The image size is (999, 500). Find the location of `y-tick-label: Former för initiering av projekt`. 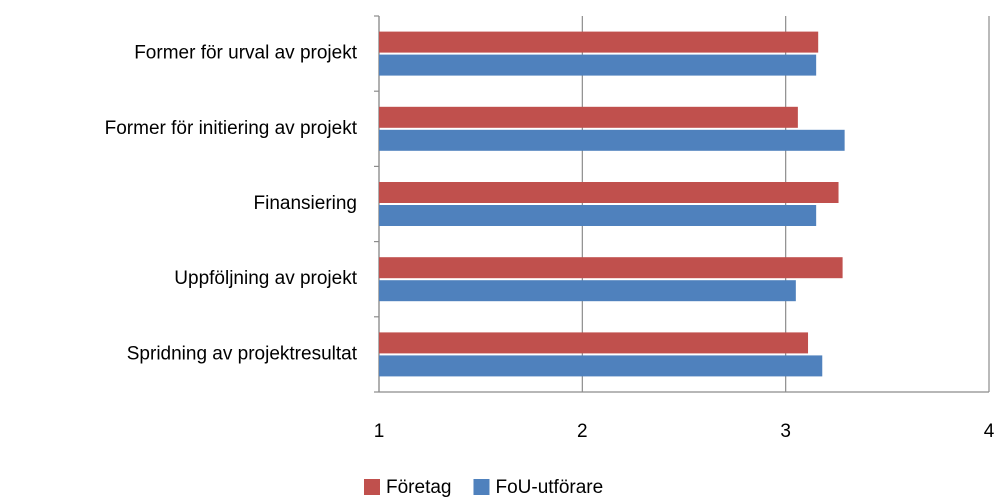

y-tick-label: Former för initiering av projekt is located at coordinates (231, 128).